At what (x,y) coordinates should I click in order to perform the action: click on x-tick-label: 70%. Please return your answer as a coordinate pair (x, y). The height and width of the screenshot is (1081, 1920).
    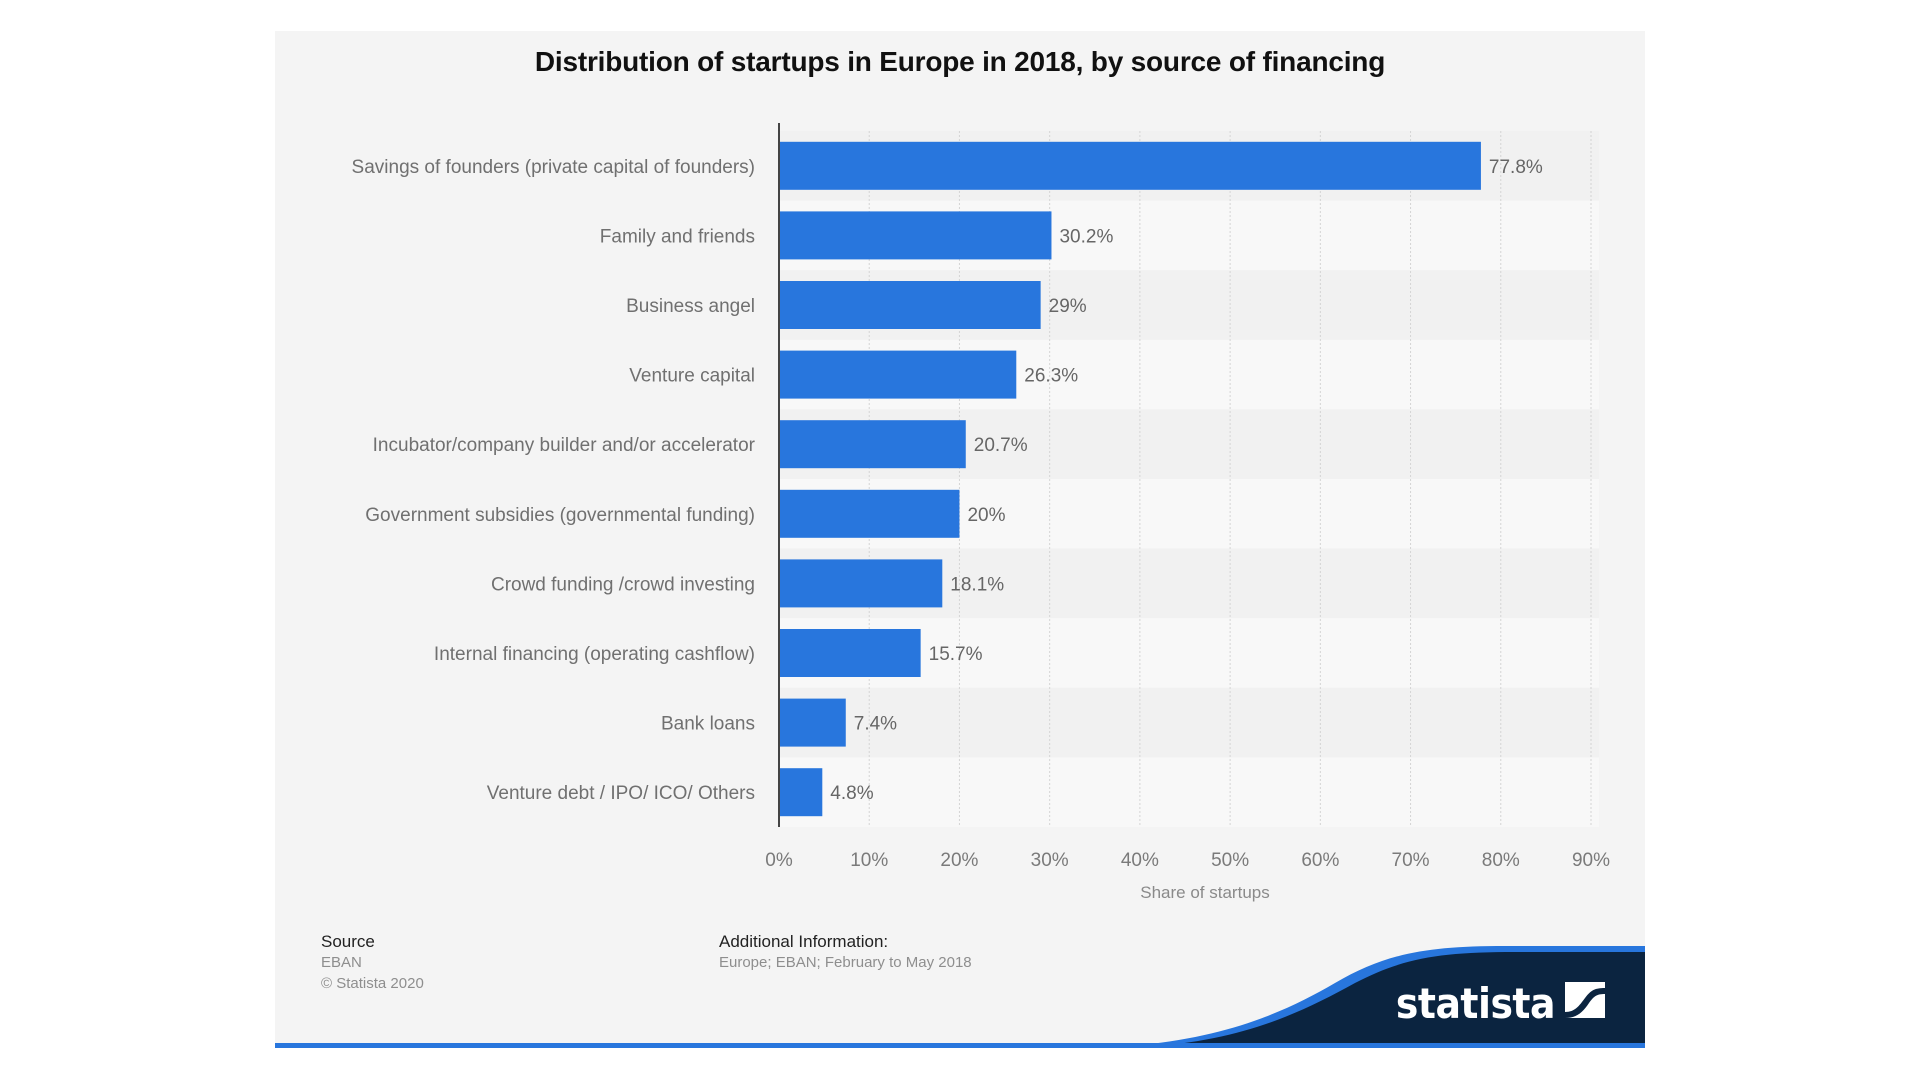
    Looking at the image, I should click on (1411, 860).